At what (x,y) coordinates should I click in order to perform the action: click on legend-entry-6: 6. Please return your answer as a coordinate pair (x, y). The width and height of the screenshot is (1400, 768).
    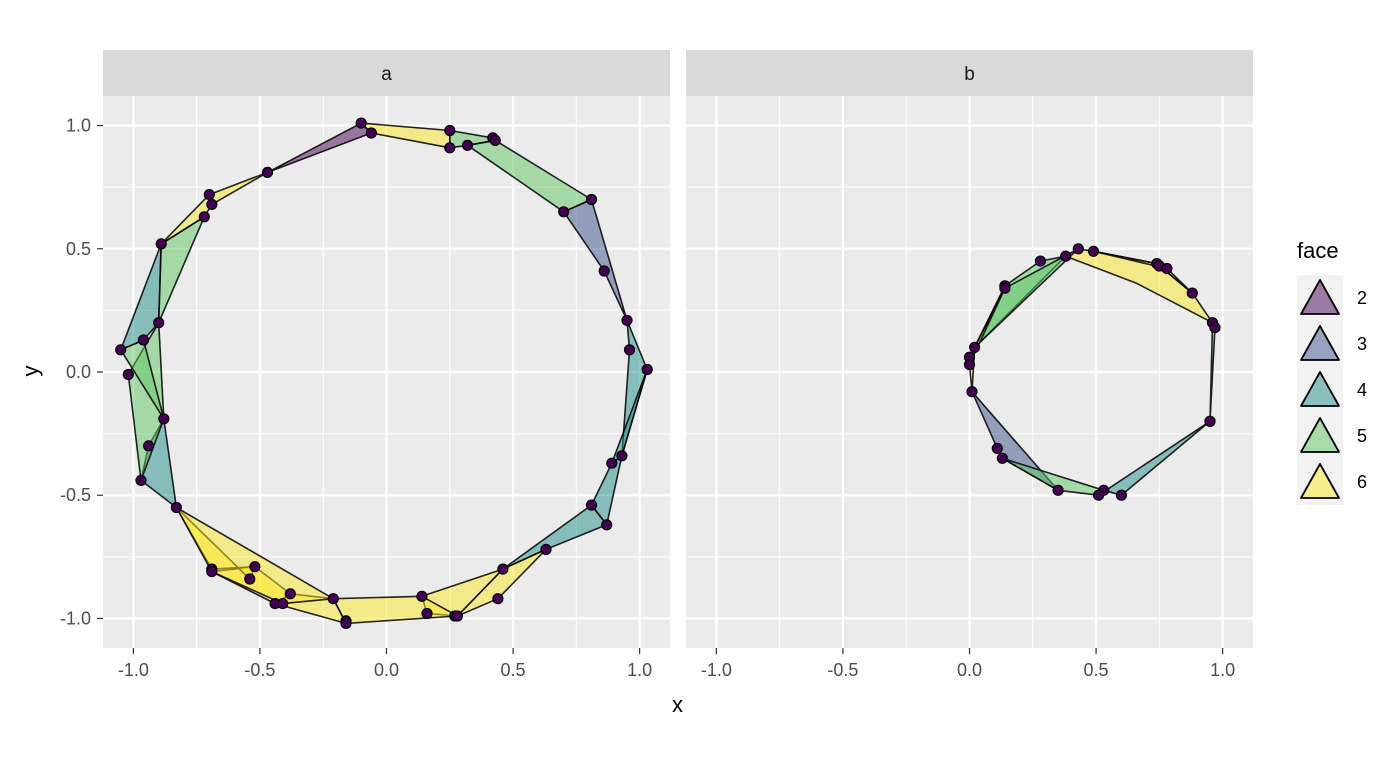
    Looking at the image, I should click on (1332, 482).